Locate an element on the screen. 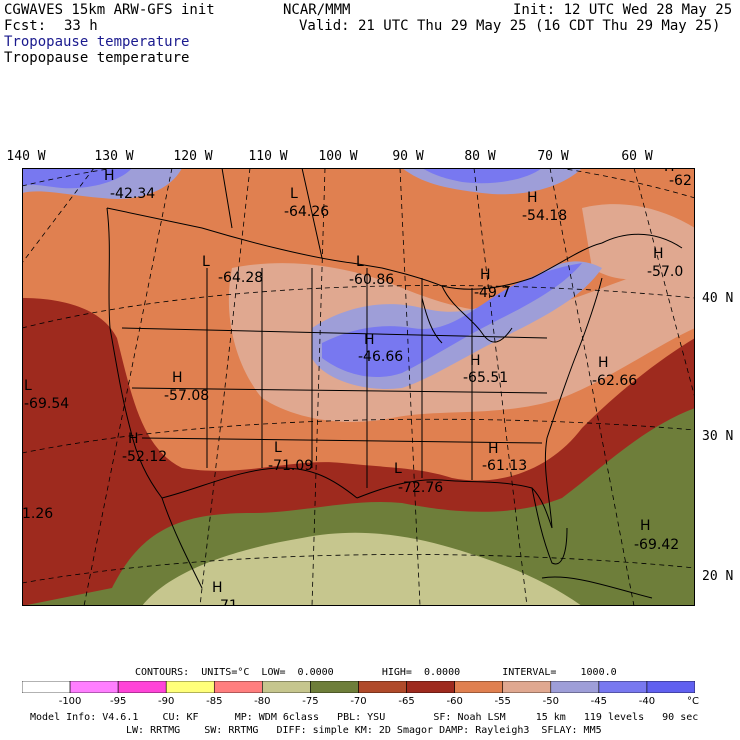 This screenshot has width=740, height=740. color-bar-tick-label: -45 is located at coordinates (599, 701).